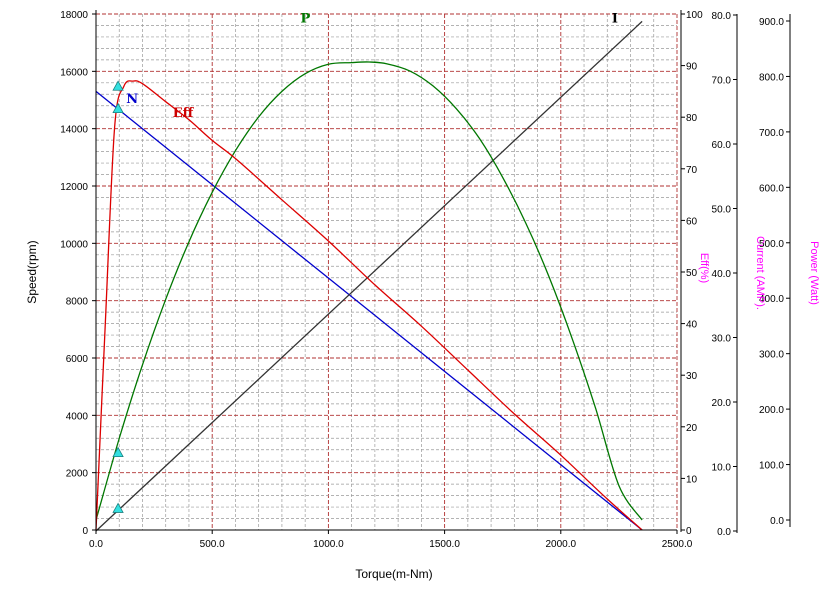 The height and width of the screenshot is (594, 835). I want to click on eff-axis-title: Eff(%), so click(704, 268).